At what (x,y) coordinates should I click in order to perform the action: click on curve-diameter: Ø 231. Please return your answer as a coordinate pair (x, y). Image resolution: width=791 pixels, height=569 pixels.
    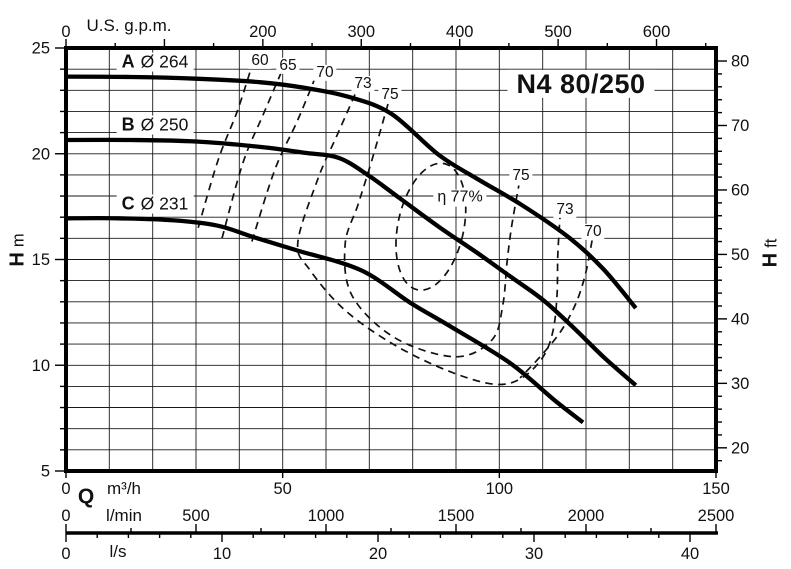
    Looking at the image, I should click on (164, 203).